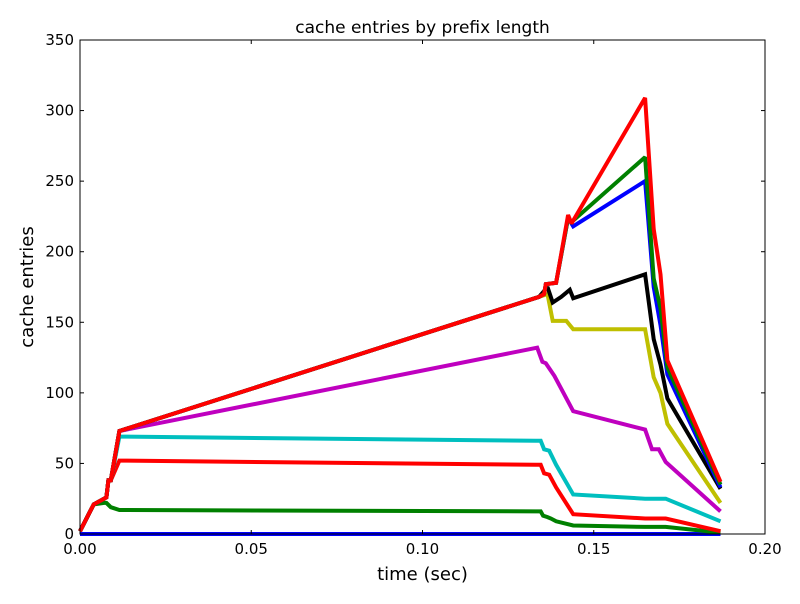  Describe the element at coordinates (27, 286) in the screenshot. I see `y-axis-label: cache entries` at that location.